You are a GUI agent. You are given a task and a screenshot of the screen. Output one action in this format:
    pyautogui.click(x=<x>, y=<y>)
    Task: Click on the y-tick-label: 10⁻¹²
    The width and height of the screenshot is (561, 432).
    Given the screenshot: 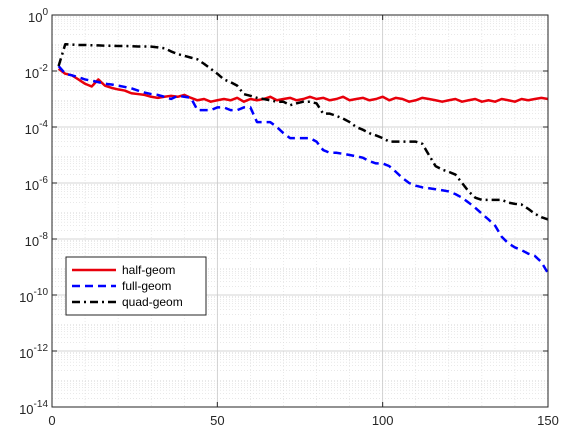 What is the action you would take?
    pyautogui.click(x=33, y=352)
    